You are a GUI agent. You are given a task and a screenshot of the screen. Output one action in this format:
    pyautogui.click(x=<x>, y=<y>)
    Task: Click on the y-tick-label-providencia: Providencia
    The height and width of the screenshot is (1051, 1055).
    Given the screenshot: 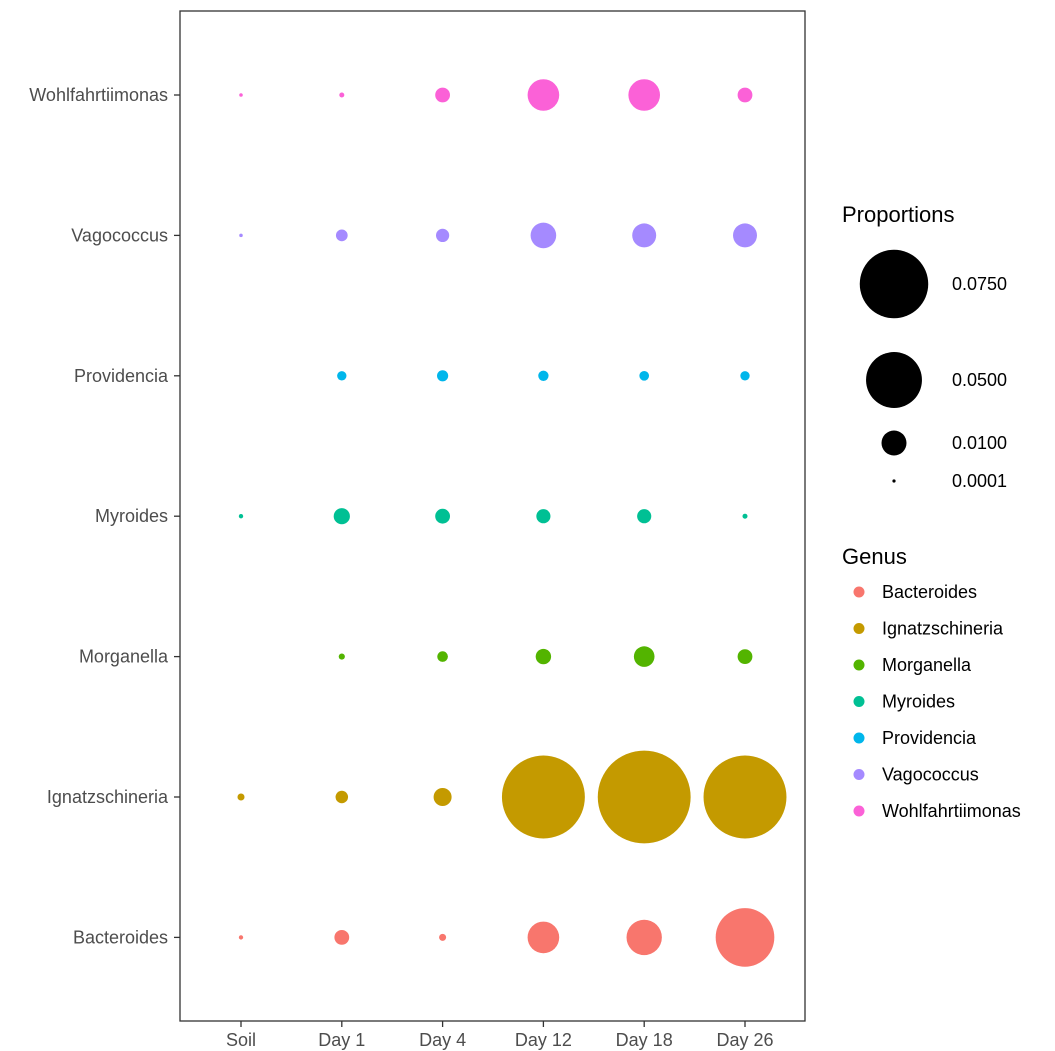 What is the action you would take?
    pyautogui.click(x=121, y=376)
    